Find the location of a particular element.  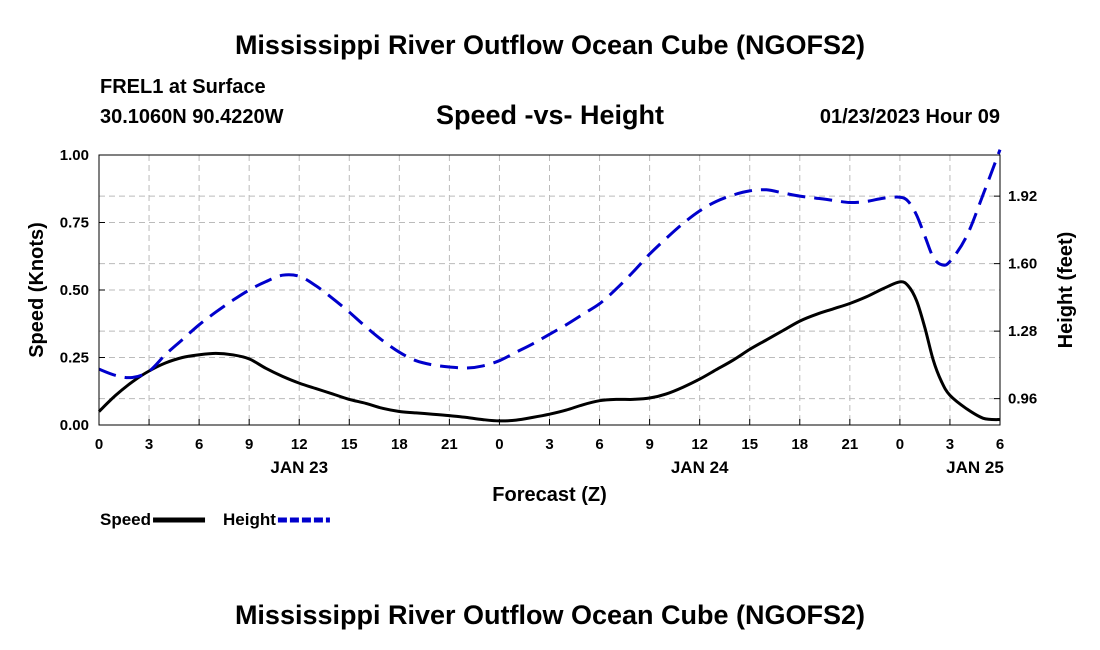

date-label: JAN 23 is located at coordinates (299, 467).